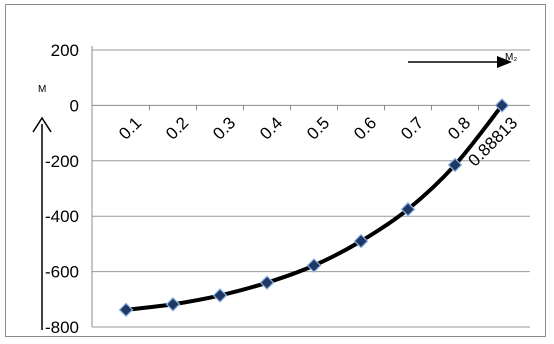 The image size is (554, 344). What do you see at coordinates (74, 105) in the screenshot?
I see `y-tick-label: 0` at bounding box center [74, 105].